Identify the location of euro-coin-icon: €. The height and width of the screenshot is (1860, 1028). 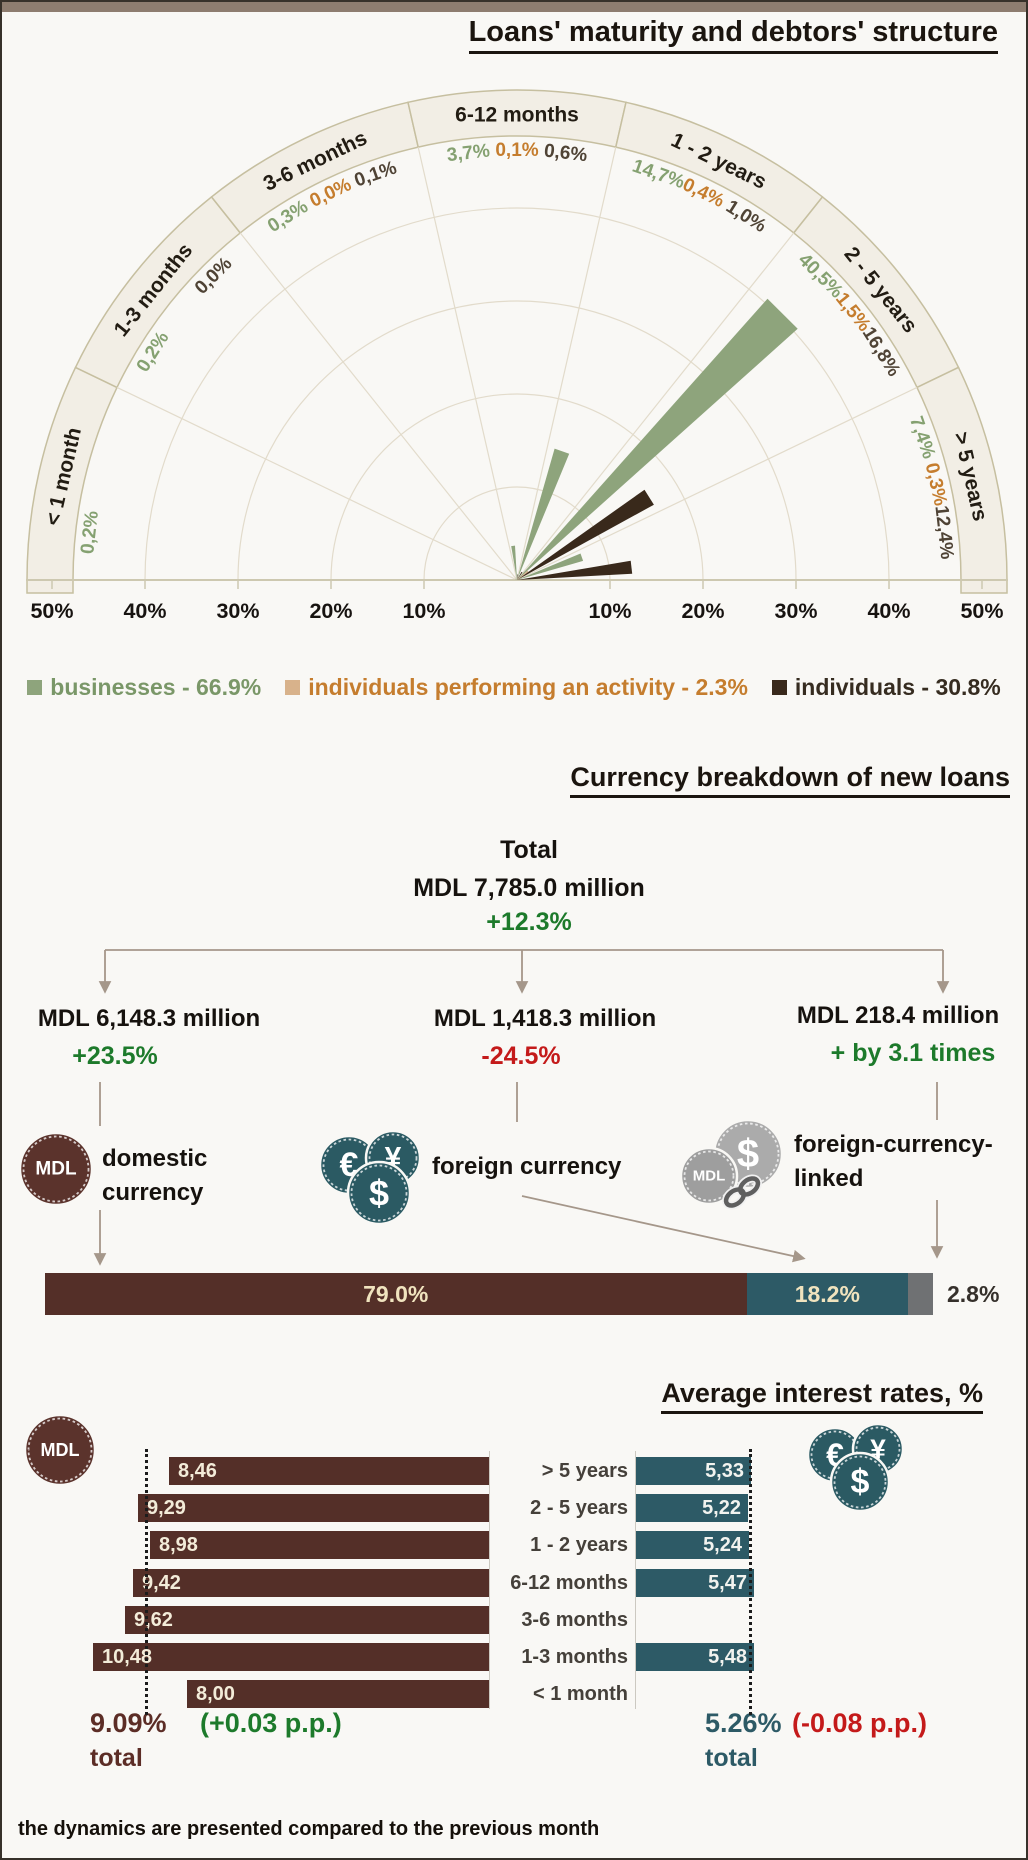
(349, 1165).